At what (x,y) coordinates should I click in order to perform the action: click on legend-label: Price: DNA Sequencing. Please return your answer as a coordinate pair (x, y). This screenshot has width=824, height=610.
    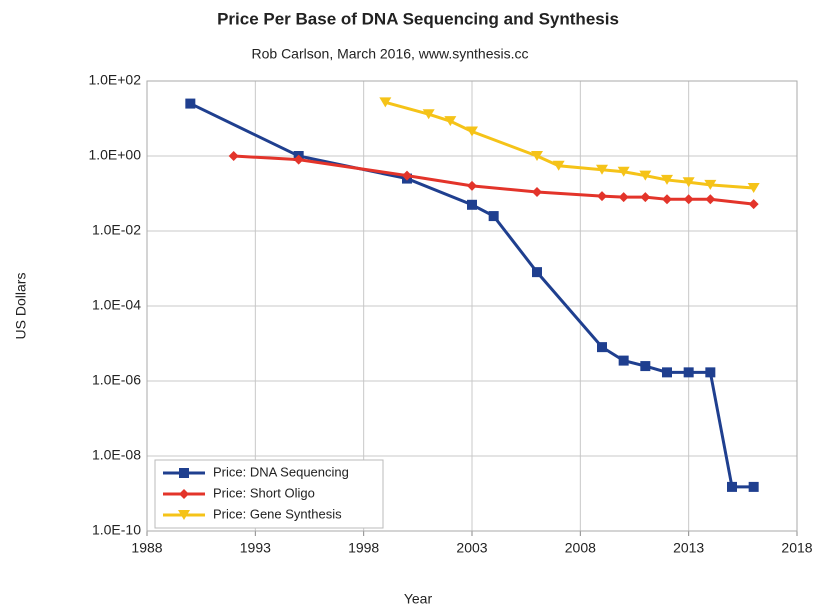
    Looking at the image, I should click on (281, 471).